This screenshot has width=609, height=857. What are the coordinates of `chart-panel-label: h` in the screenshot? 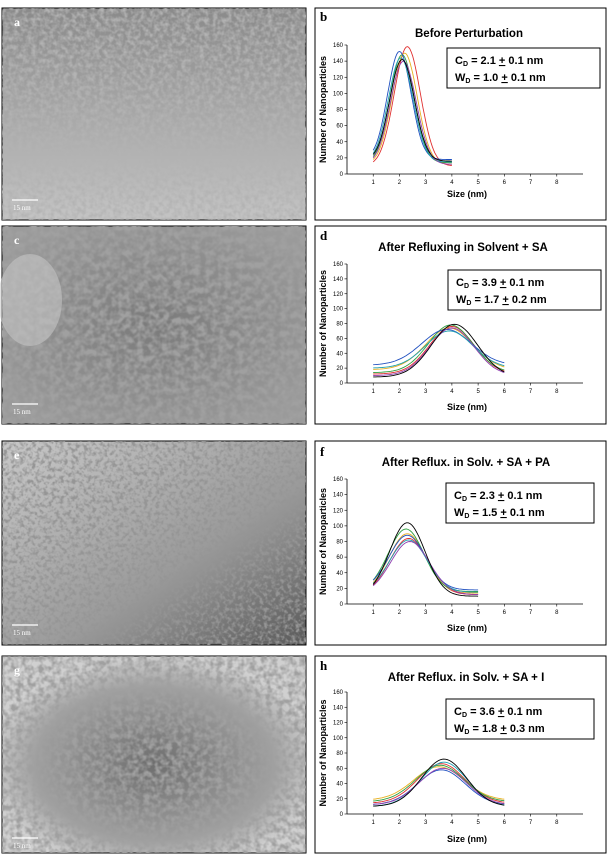 It's located at (324, 665).